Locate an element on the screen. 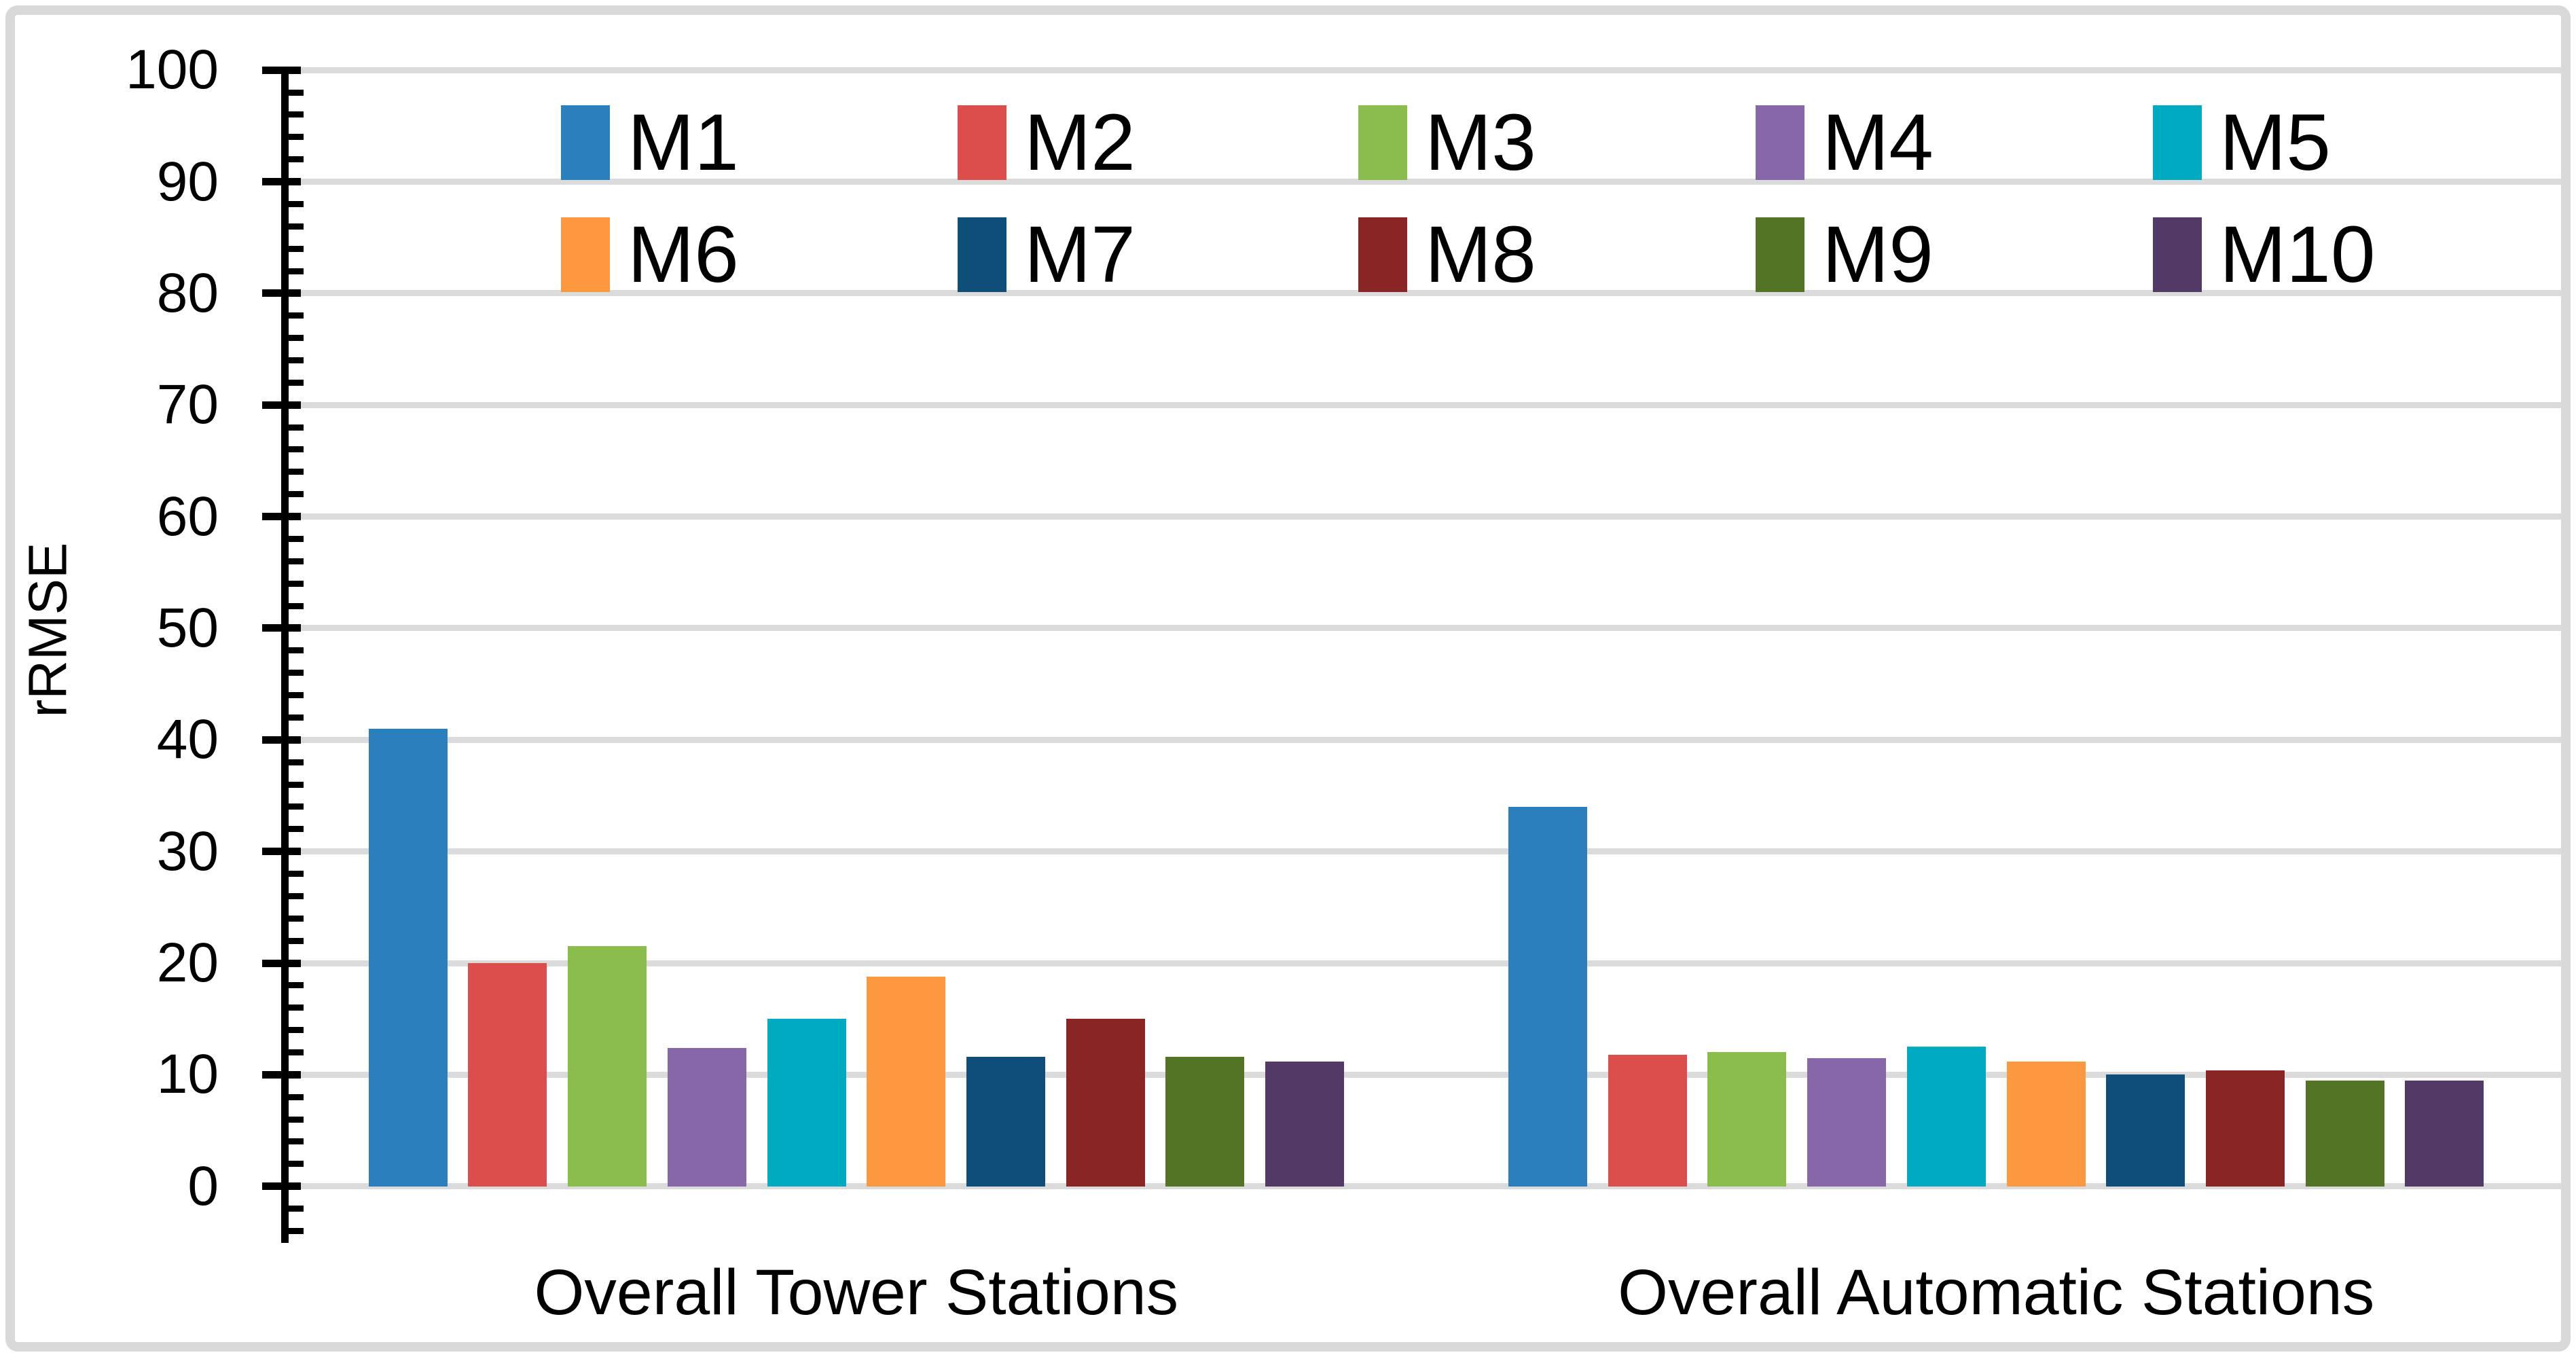 Image resolution: width=2576 pixels, height=1357 pixels. legend-swatch-m5 is located at coordinates (2177, 142).